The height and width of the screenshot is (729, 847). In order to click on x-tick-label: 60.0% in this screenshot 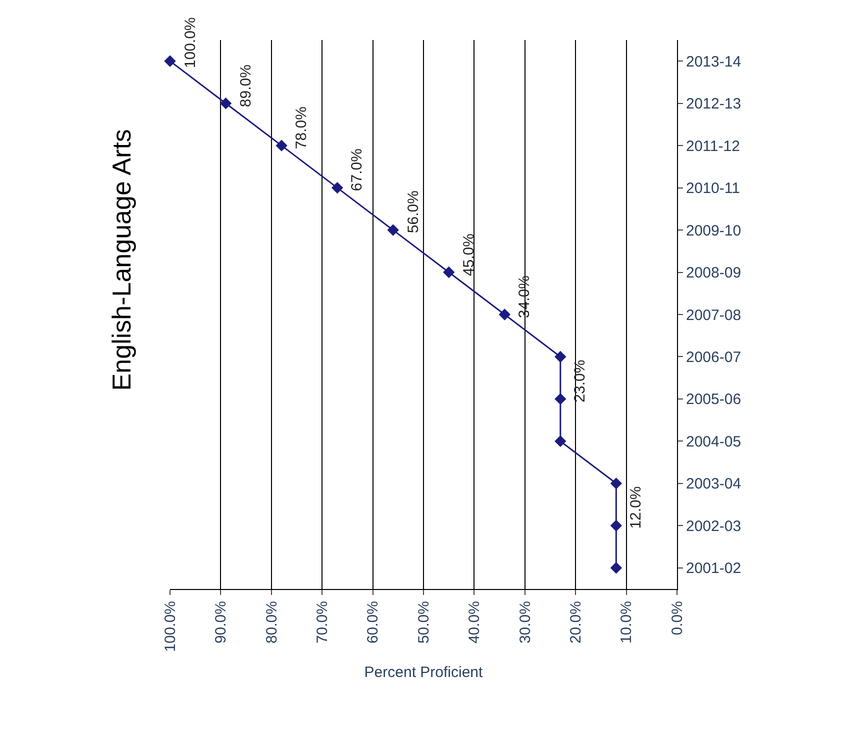, I will do `click(373, 622)`.